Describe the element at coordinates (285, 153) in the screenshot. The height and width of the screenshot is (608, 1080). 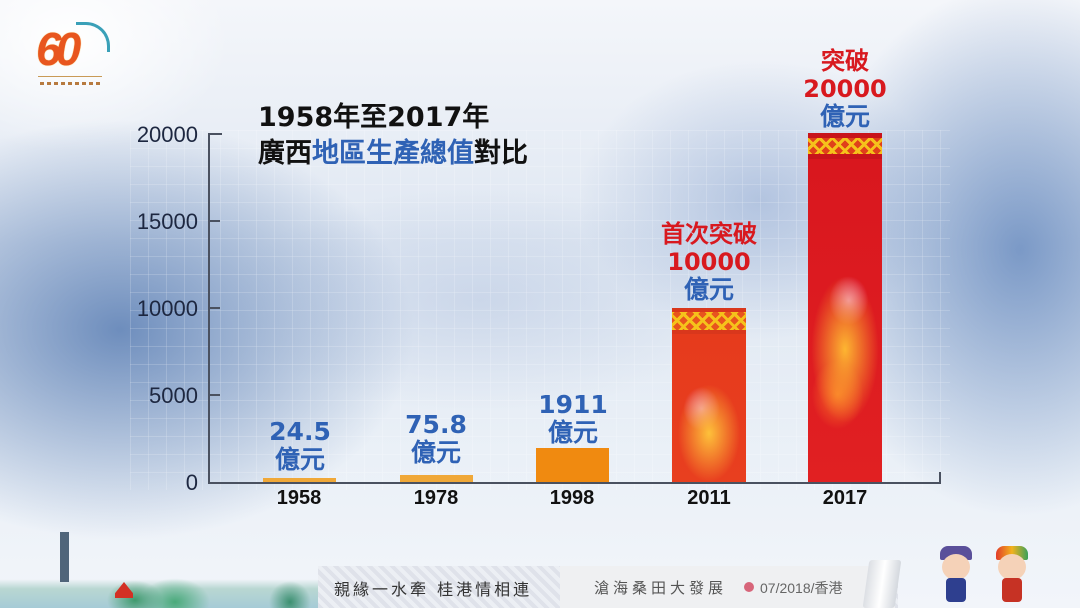
I see `title-region: 廣西` at that location.